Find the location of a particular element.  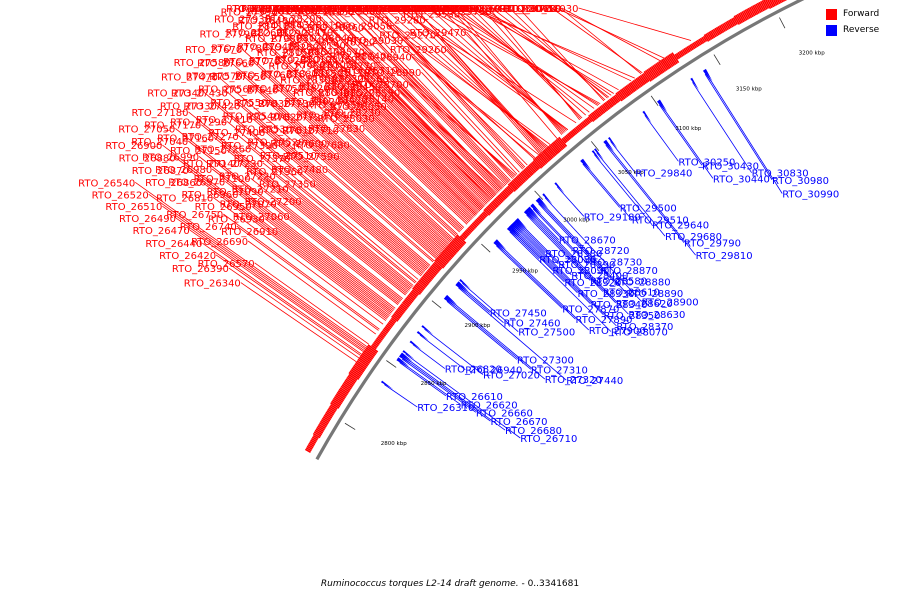

forward-gene-label: RTO_26970 is located at coordinates (196, 182).